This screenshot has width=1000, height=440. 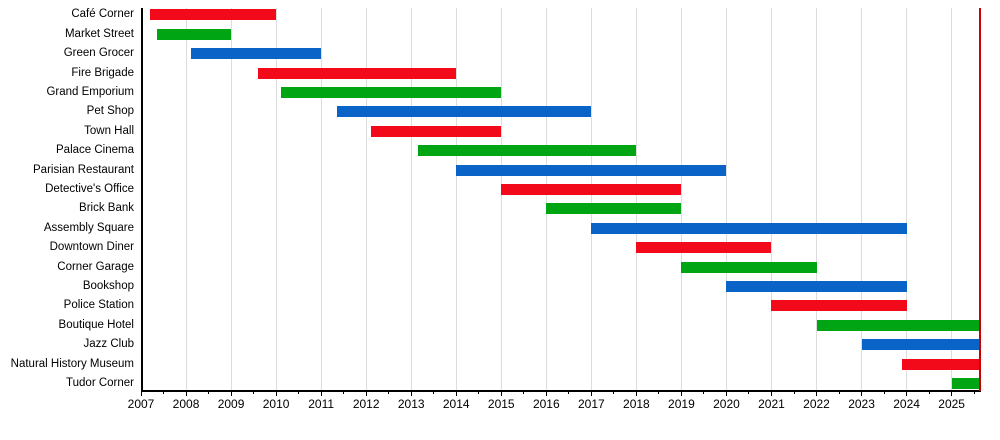 I want to click on x-tick-label-2025: 2025, so click(x=951, y=404).